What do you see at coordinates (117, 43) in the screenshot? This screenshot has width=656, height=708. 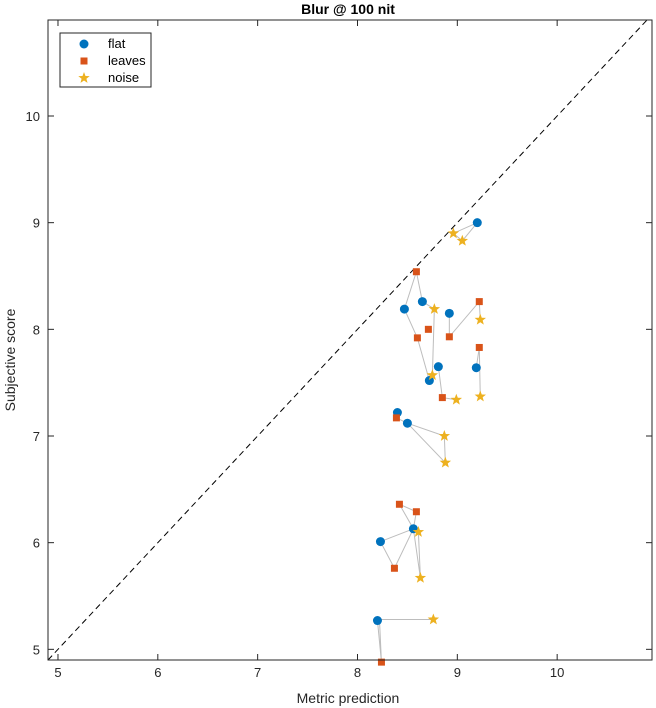 I see `legend-label-flat: flat` at bounding box center [117, 43].